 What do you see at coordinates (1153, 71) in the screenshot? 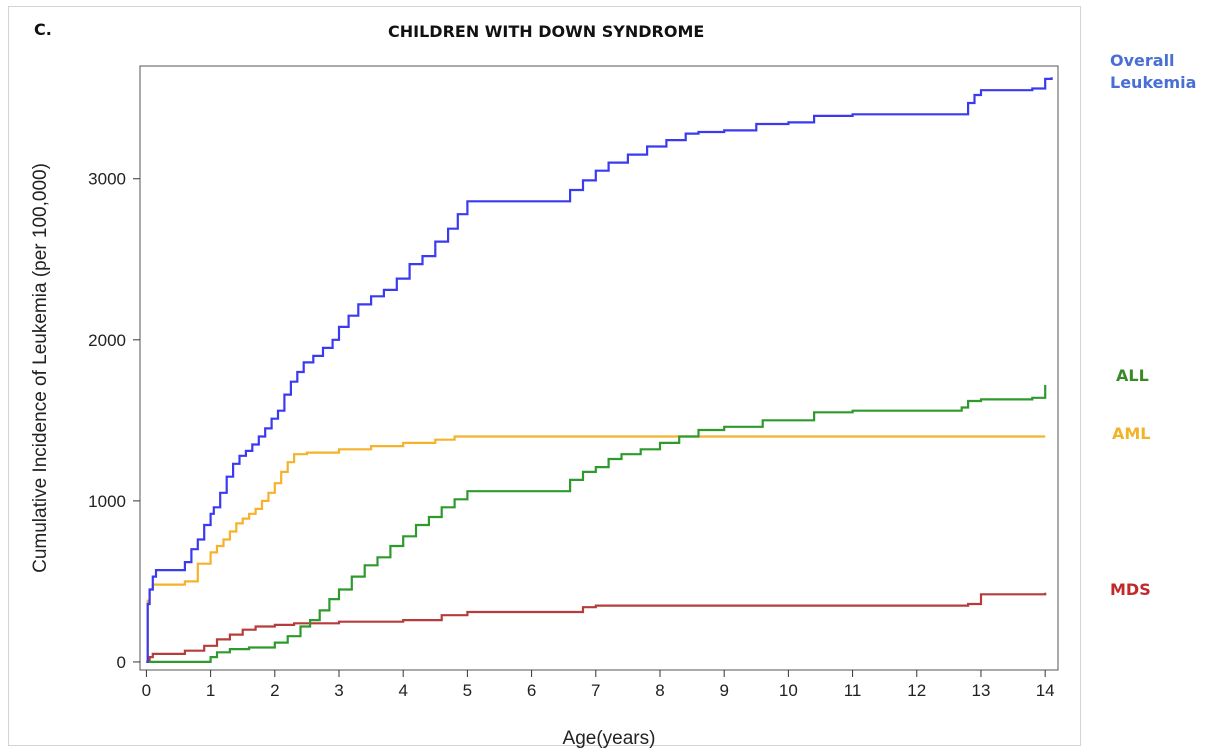
I see `series-label-overall-leukemia: Overall Leukemia` at bounding box center [1153, 71].